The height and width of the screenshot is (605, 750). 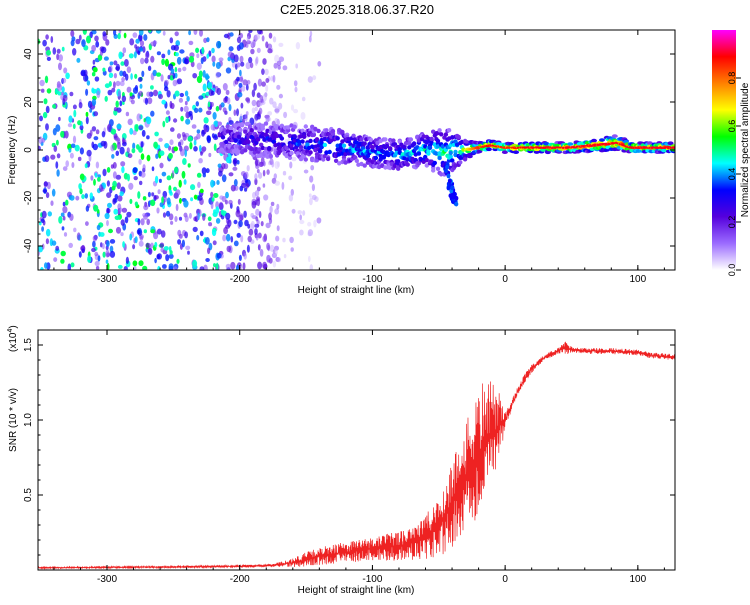 I want to click on spectrogram-tail-cell, so click(x=449, y=181).